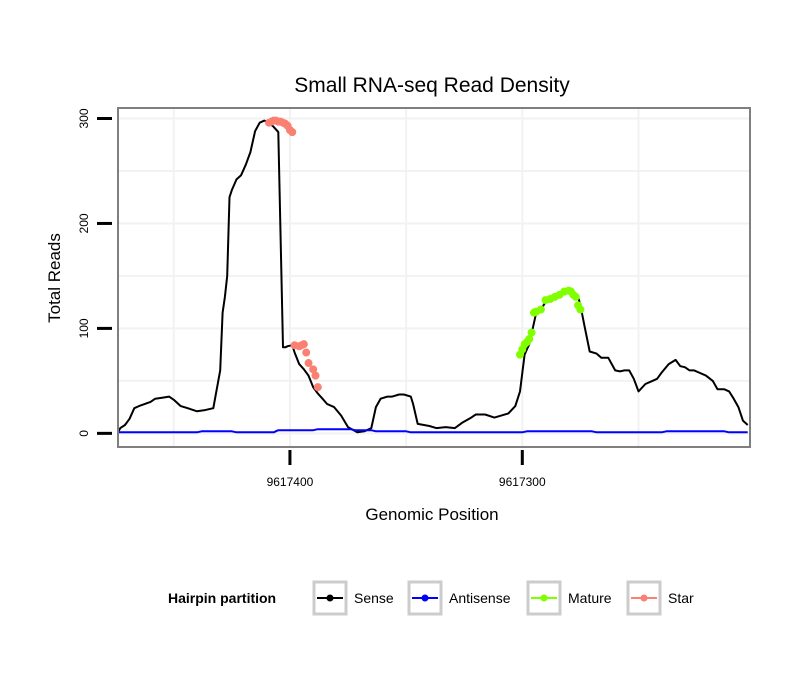 The width and height of the screenshot is (810, 690). I want to click on legend-item-sense: Sense, so click(353, 598).